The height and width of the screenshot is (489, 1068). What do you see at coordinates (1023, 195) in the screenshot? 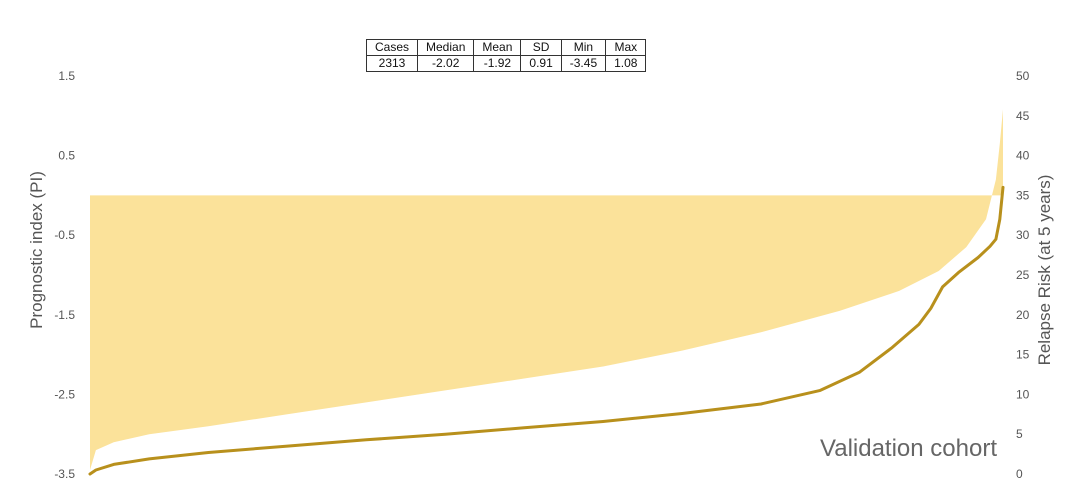
I see `y-tick-label-right: 35` at bounding box center [1023, 195].